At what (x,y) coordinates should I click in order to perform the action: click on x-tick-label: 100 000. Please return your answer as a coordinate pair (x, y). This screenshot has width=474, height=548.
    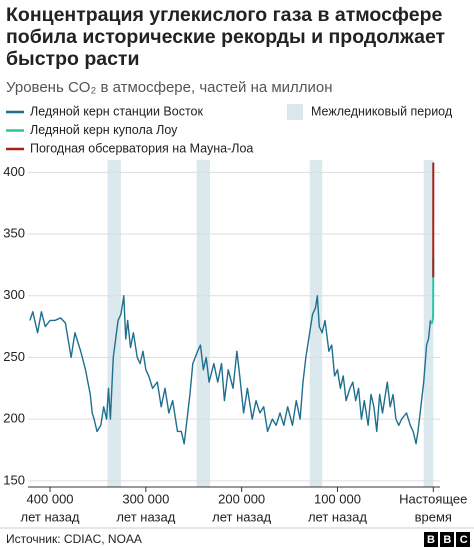
    Looking at the image, I should click on (337, 498).